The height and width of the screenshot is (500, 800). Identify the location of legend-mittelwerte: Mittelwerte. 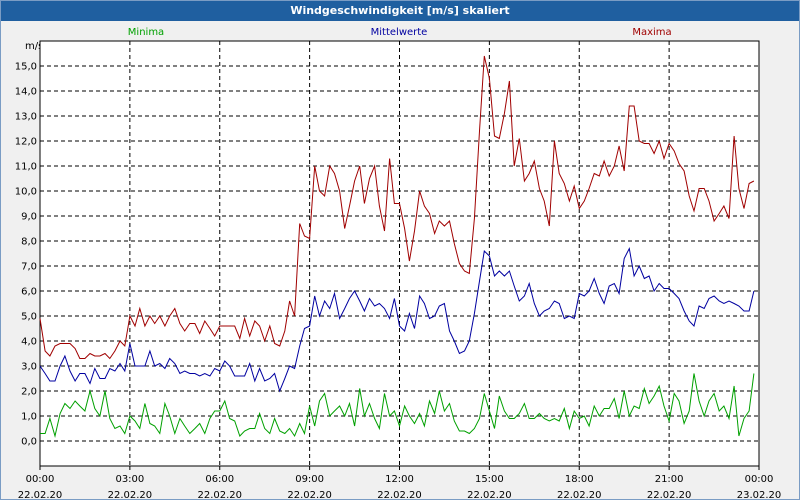
(399, 32).